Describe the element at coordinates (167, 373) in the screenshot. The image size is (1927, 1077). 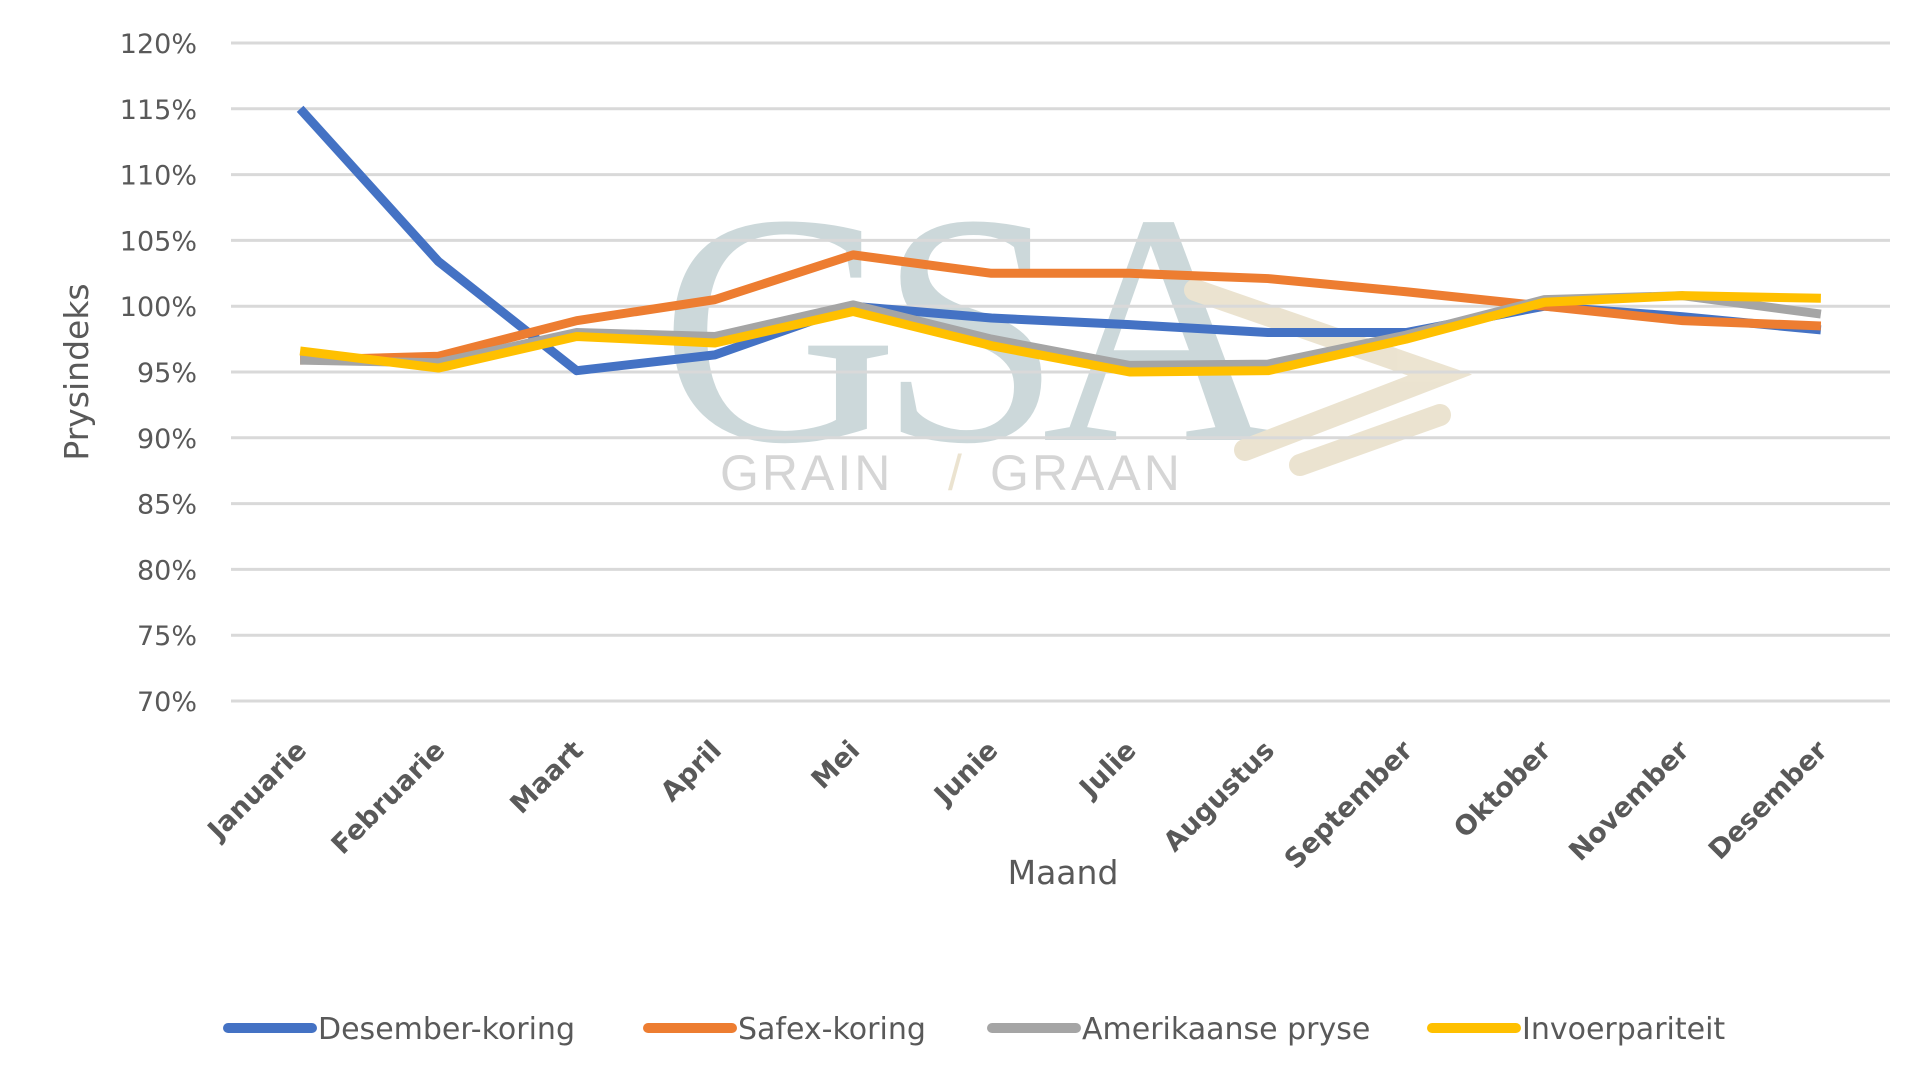
I see `y-tick-label: 95%` at that location.